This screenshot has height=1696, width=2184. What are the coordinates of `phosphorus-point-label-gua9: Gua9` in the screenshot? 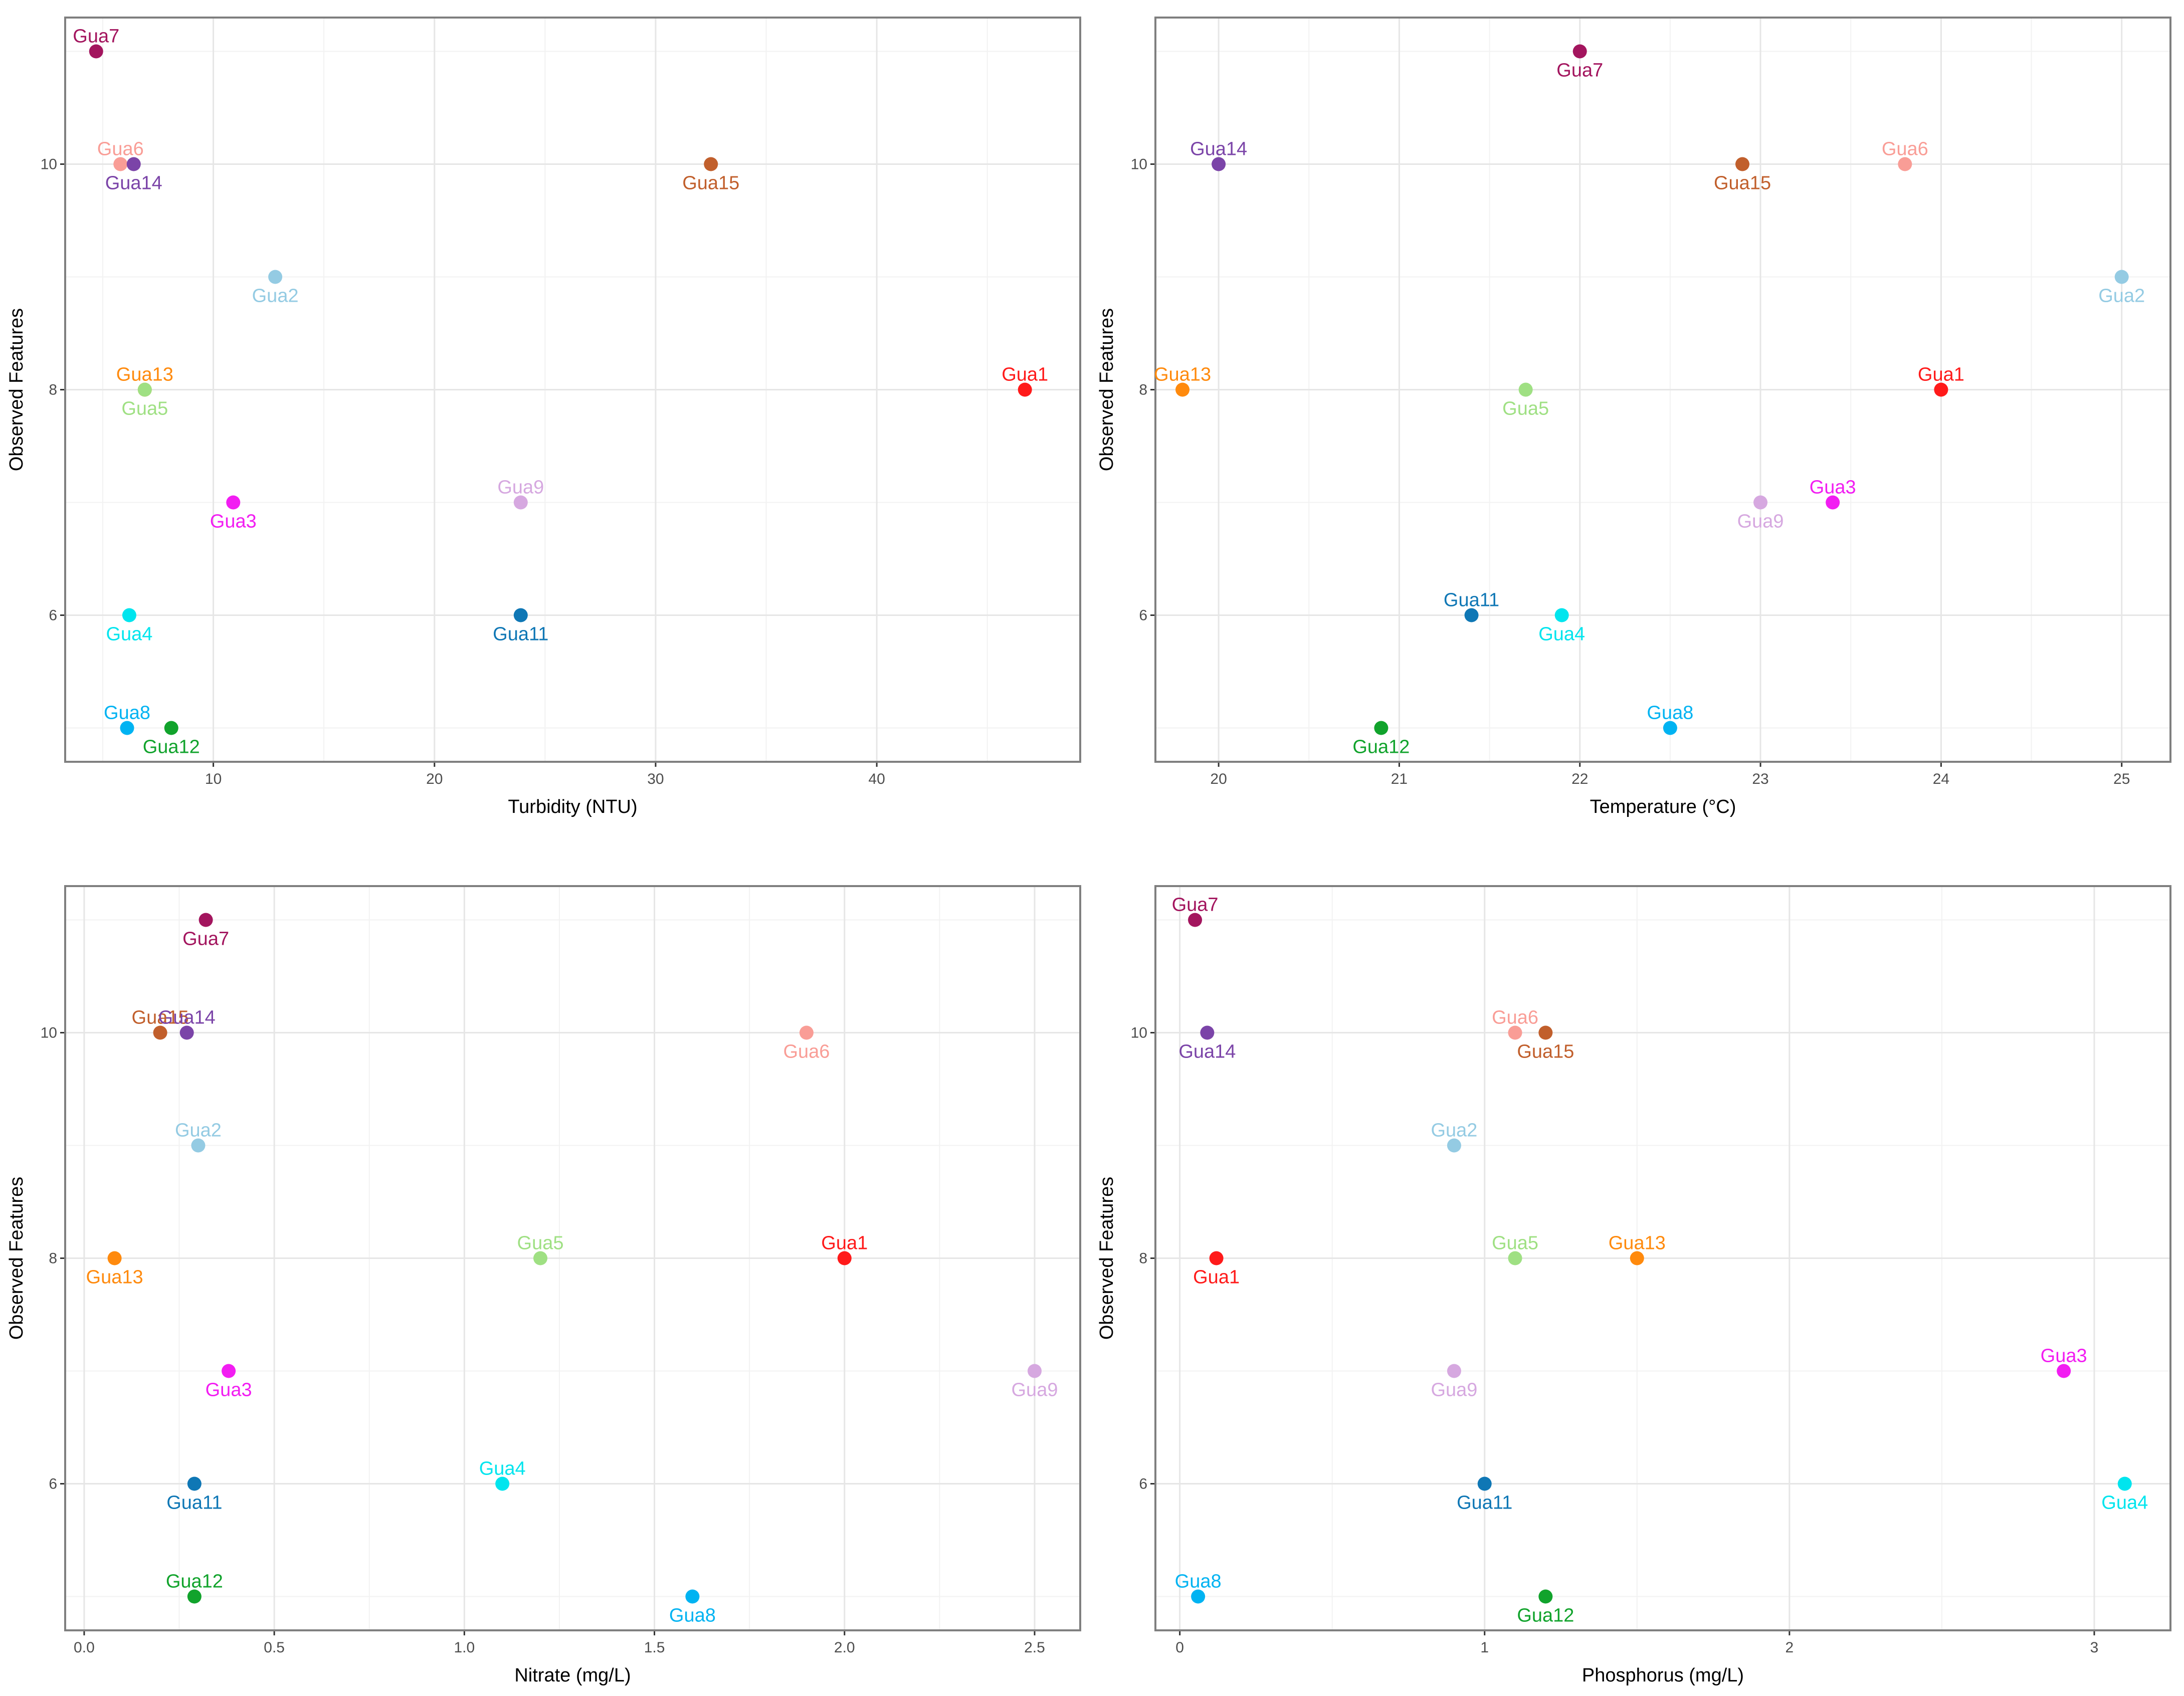 It's located at (1454, 1390).